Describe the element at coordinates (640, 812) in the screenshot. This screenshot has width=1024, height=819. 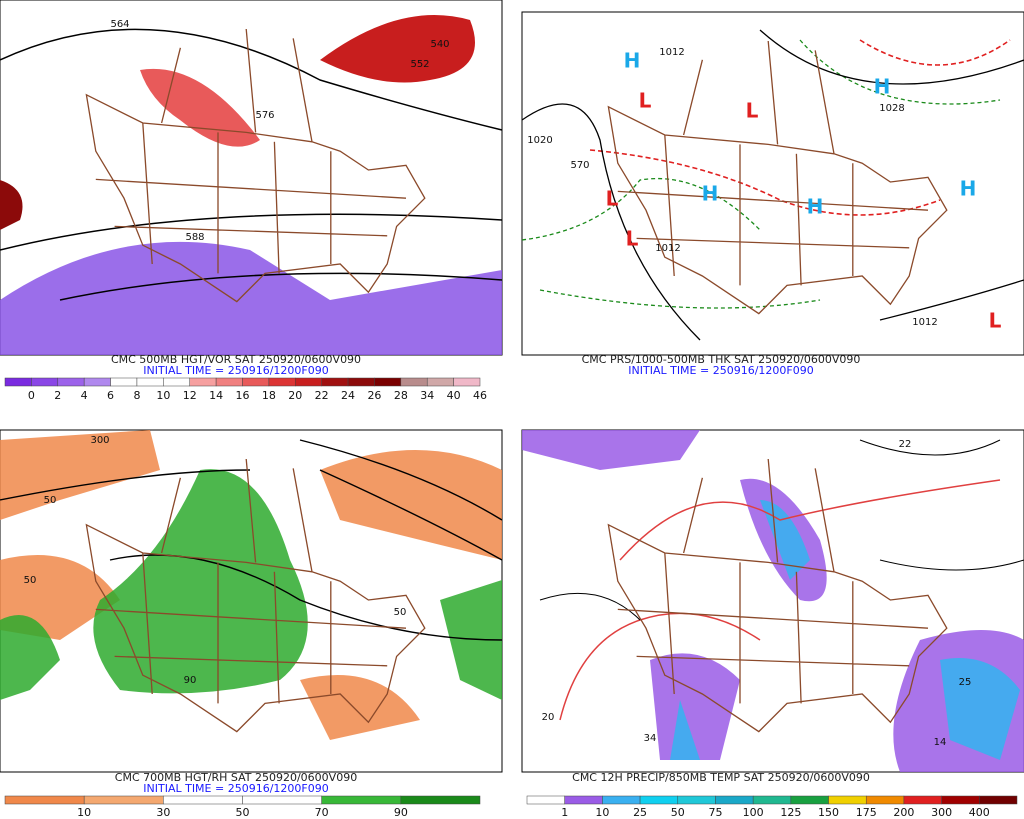
I see `colorbar-label: 25` at that location.